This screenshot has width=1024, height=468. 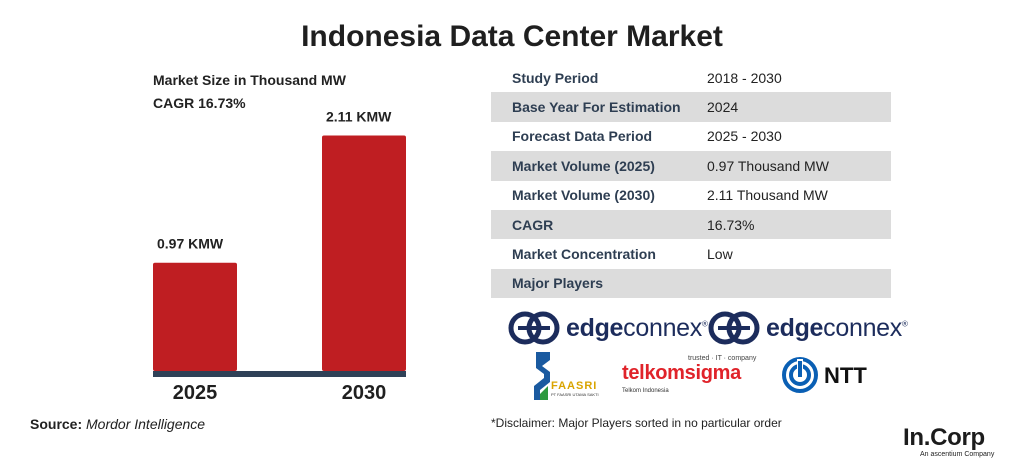 What do you see at coordinates (56, 424) in the screenshot?
I see `source-label: Source:` at bounding box center [56, 424].